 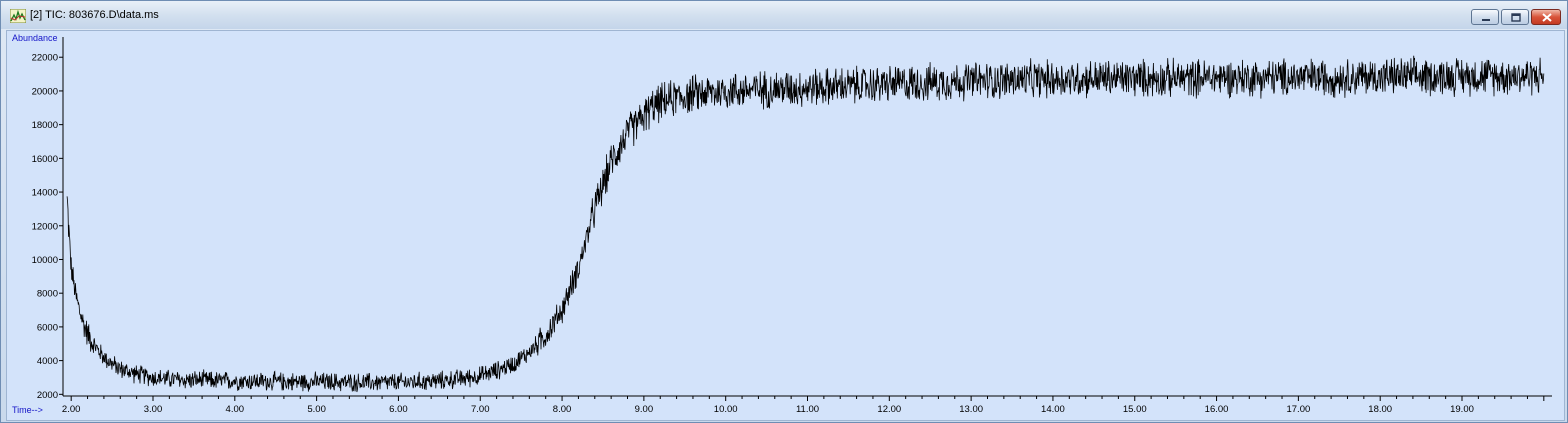 I want to click on y-tick-label: 12000, so click(x=45, y=226).